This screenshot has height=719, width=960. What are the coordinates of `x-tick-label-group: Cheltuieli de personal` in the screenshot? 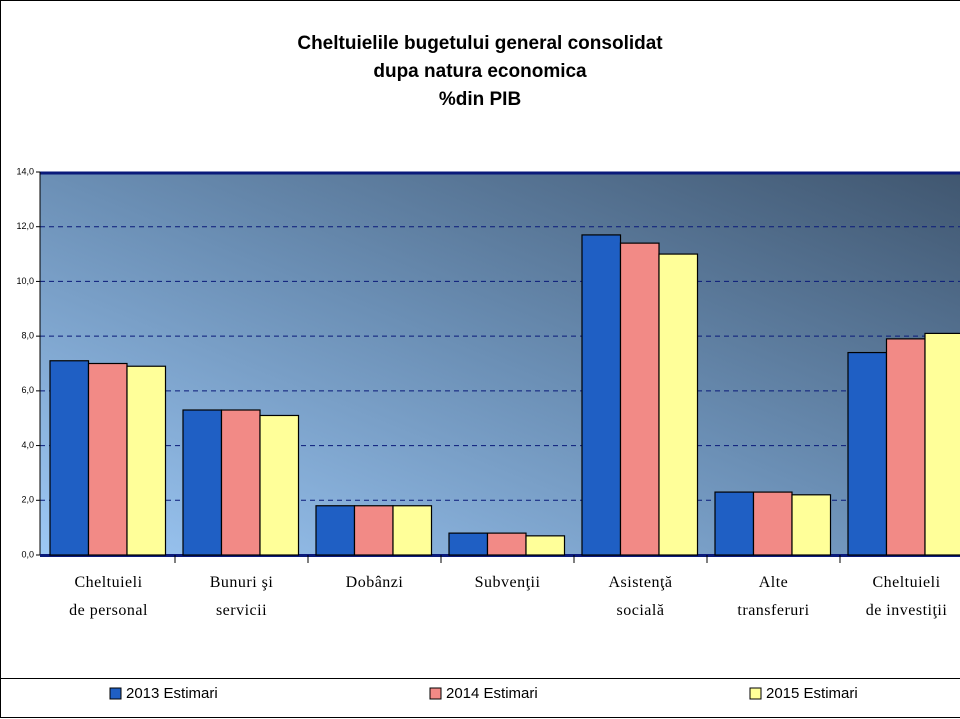 It's located at (108, 596).